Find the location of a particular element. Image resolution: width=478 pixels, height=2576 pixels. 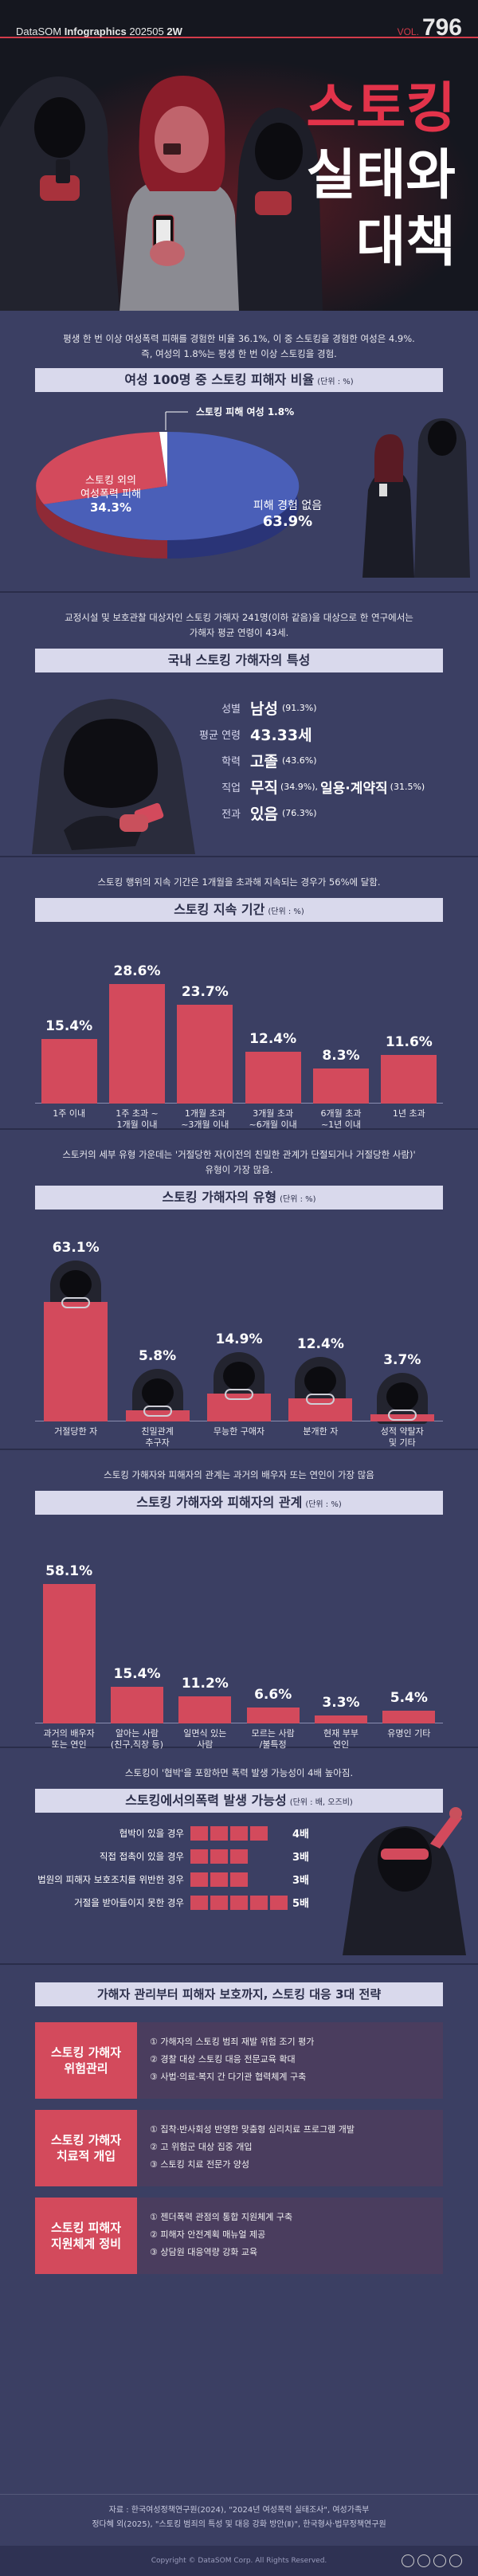

bar-value-label: 15.4% is located at coordinates (137, 1673).